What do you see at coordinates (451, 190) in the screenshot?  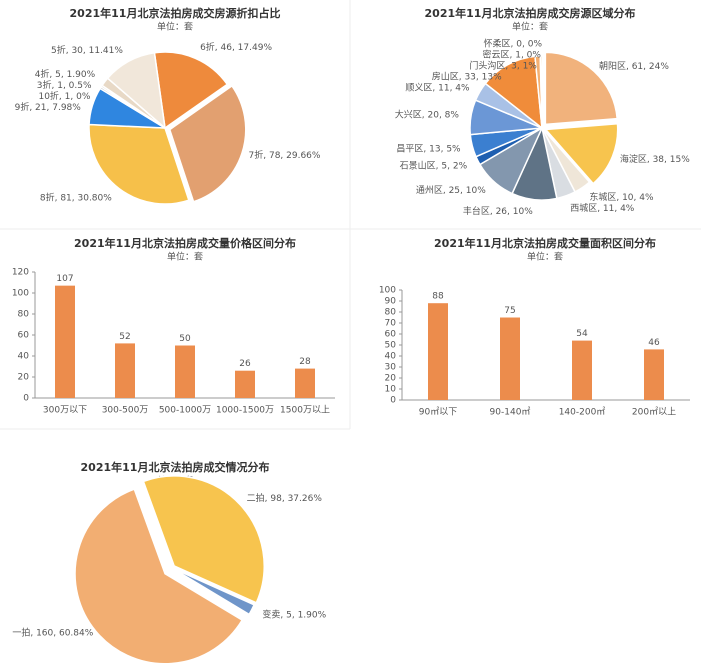 I see `slice-label: 通州区, 25, 10%` at bounding box center [451, 190].